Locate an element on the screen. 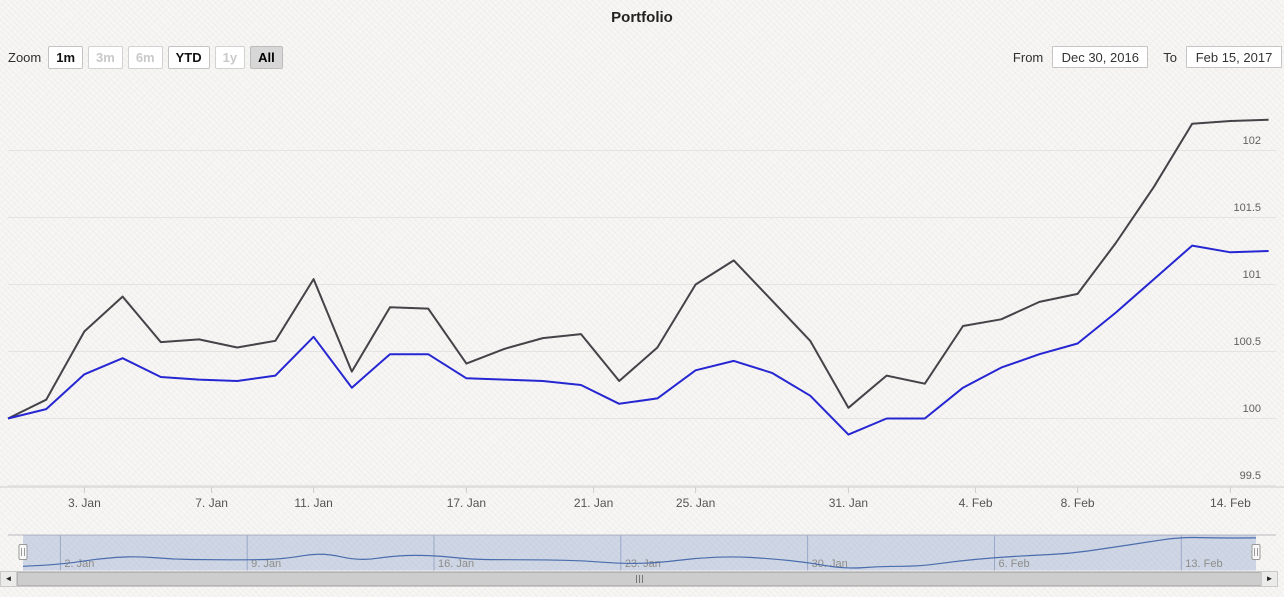 The image size is (1284, 597). navigator-label: 9. Jan is located at coordinates (266, 564).